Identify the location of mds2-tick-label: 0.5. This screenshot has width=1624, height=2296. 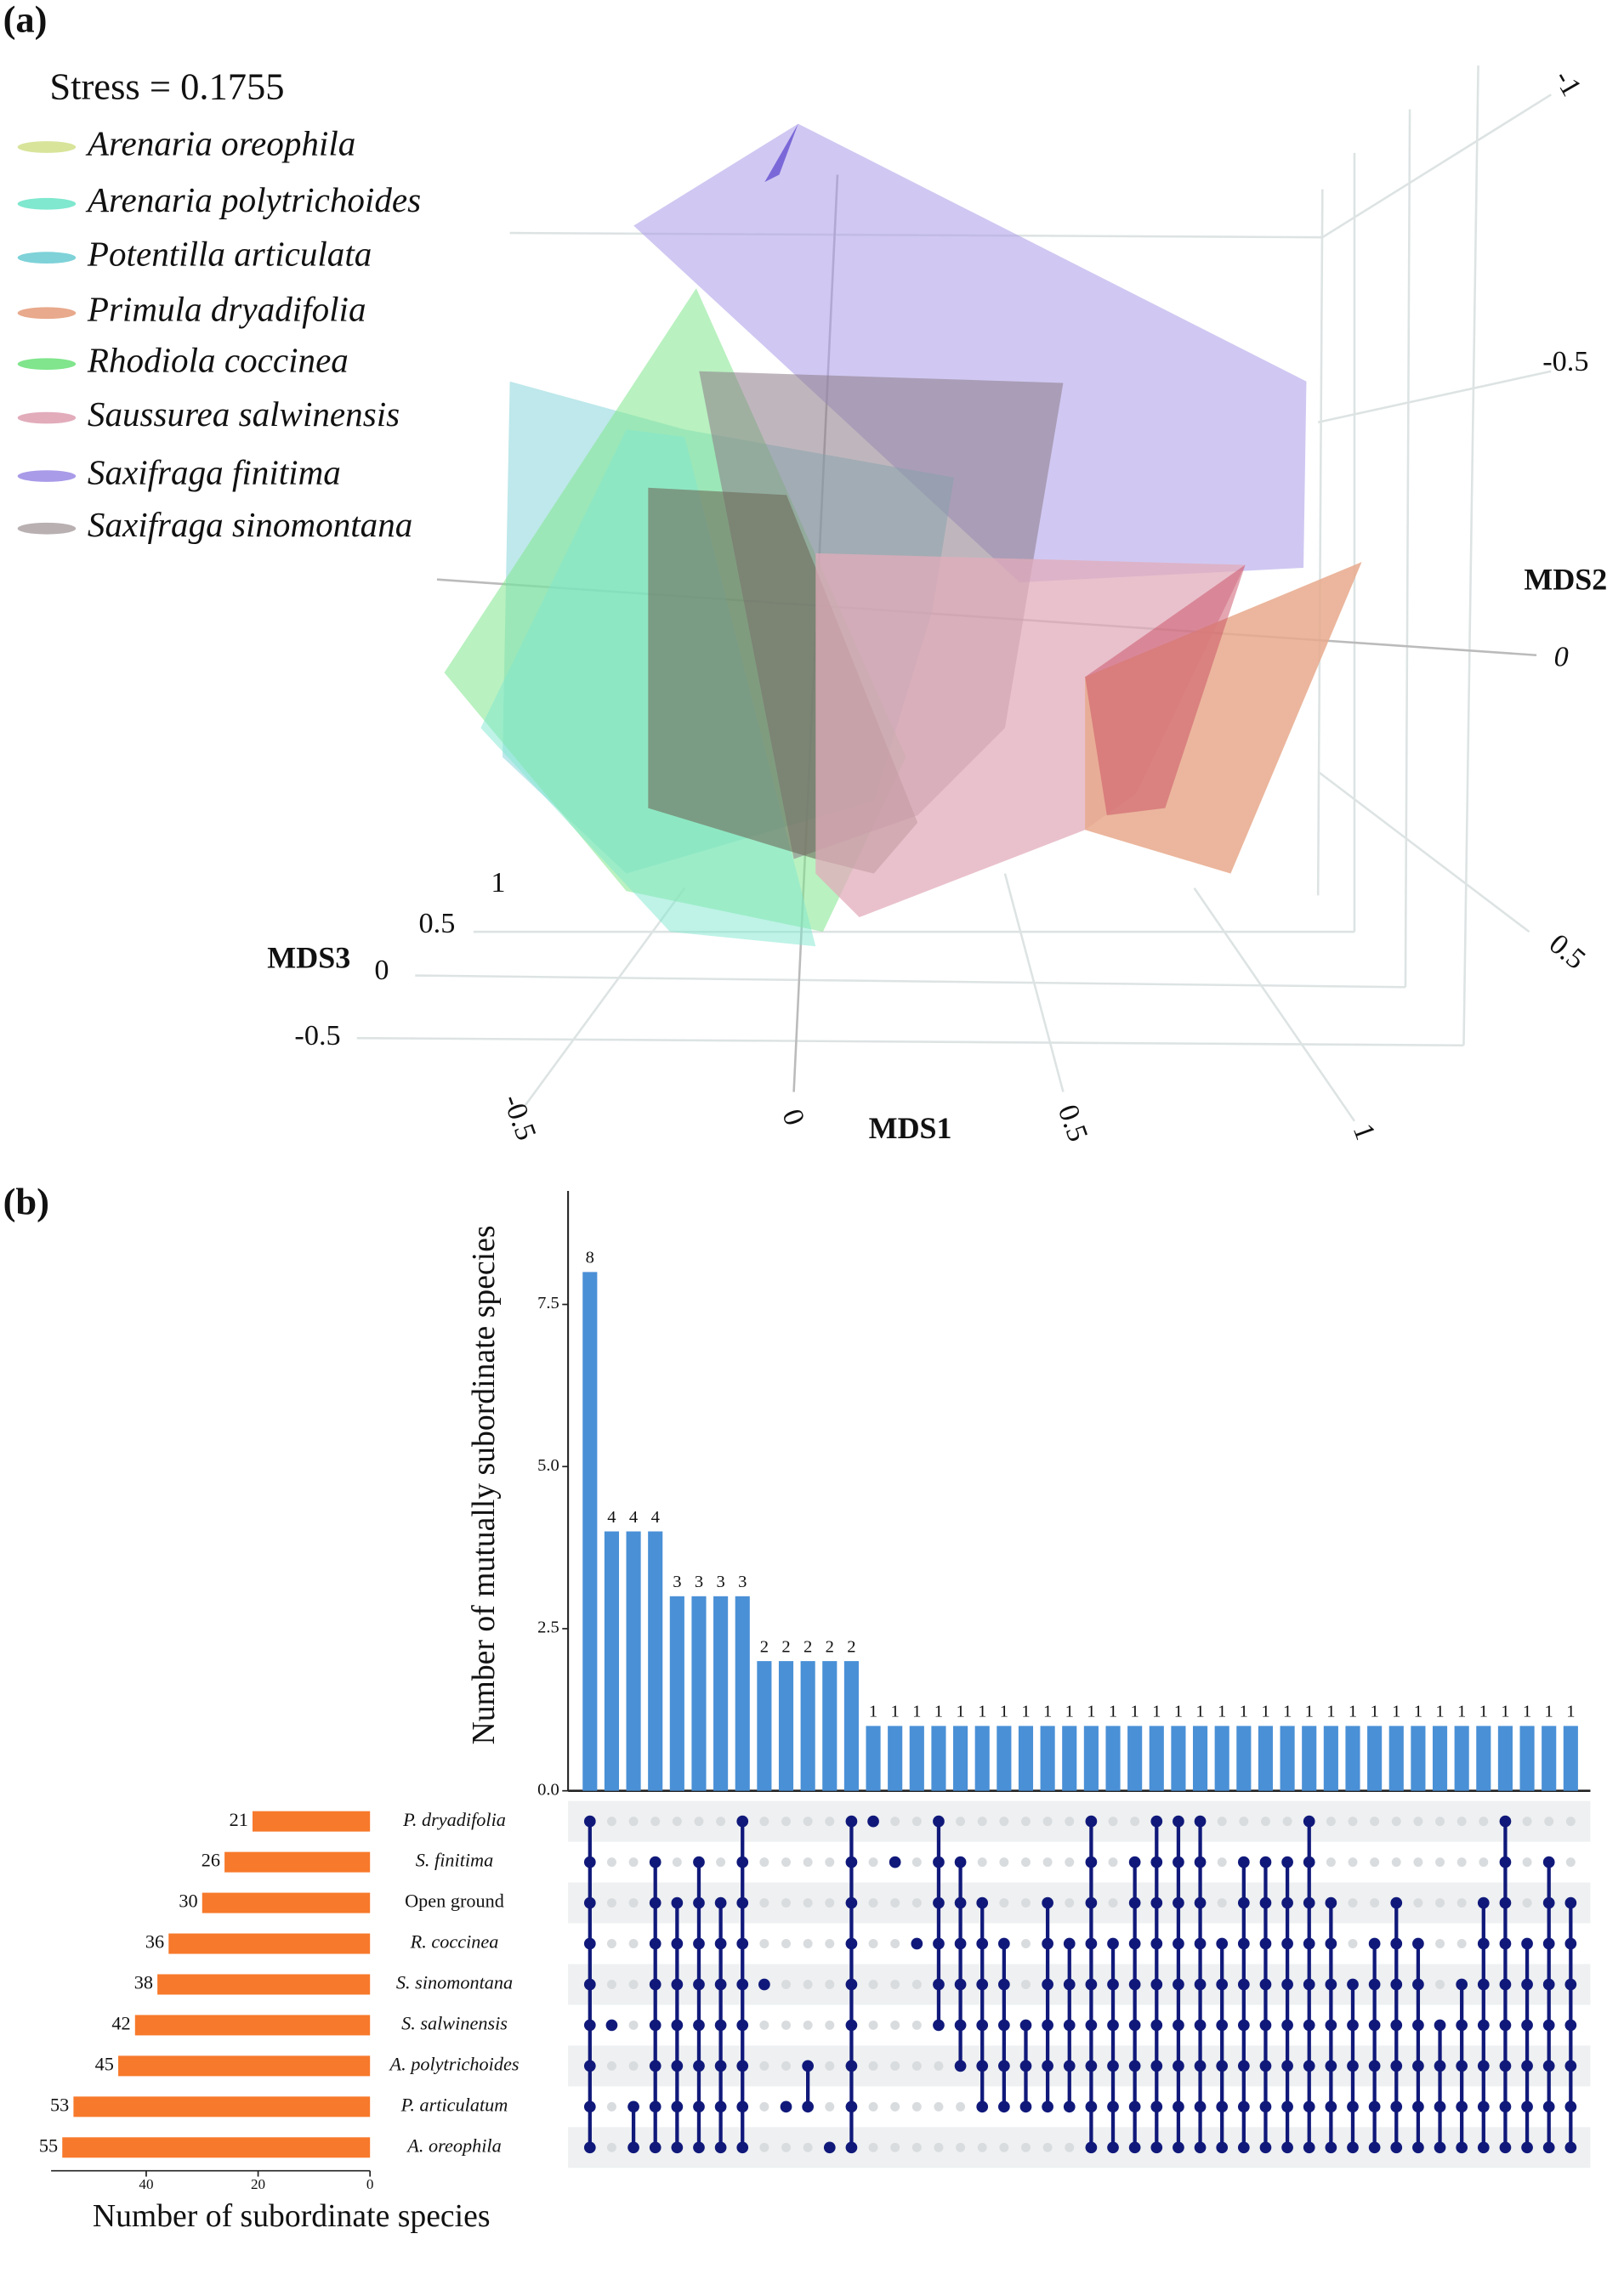
(1567, 951).